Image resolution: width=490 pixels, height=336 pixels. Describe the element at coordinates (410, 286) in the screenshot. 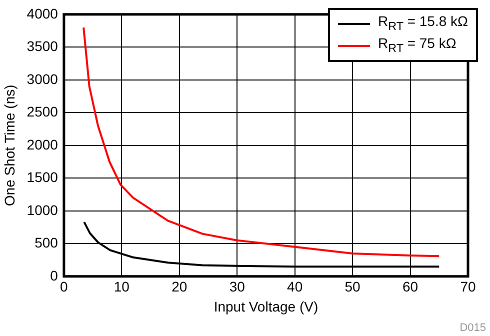

I see `x-tick-label: 60` at that location.